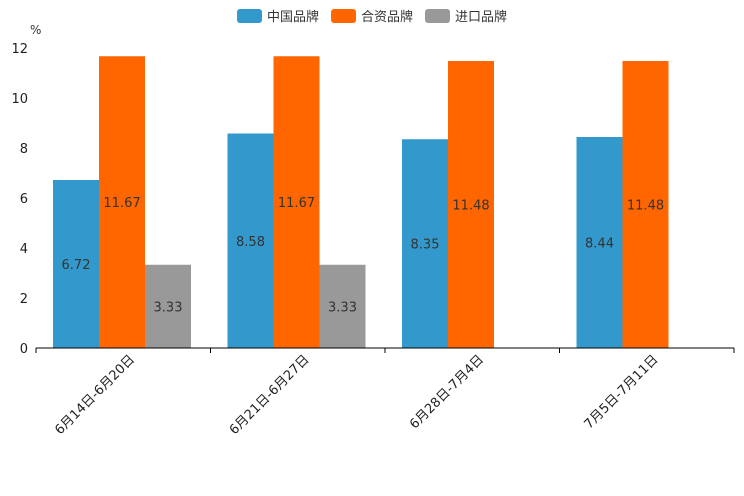  Describe the element at coordinates (447, 392) in the screenshot. I see `x-tick-label: 6月28日-7月4日` at that location.